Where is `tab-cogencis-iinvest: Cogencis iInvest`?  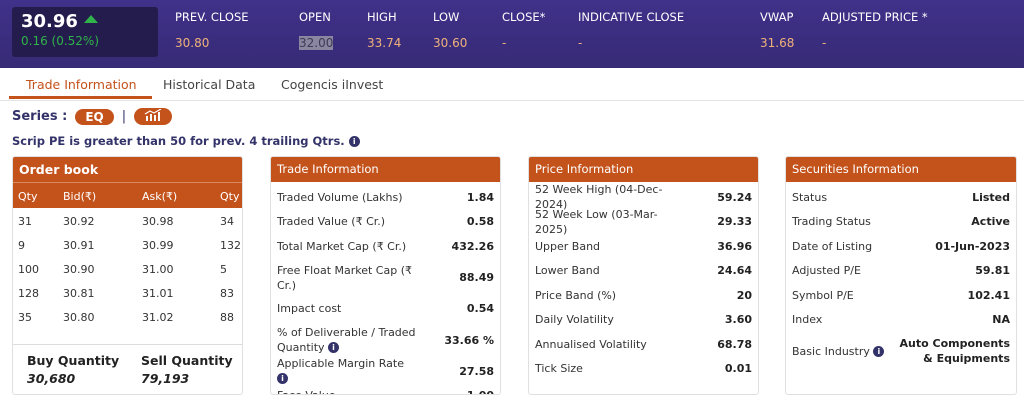 tab-cogencis-iinvest: Cogencis iInvest is located at coordinates (332, 84).